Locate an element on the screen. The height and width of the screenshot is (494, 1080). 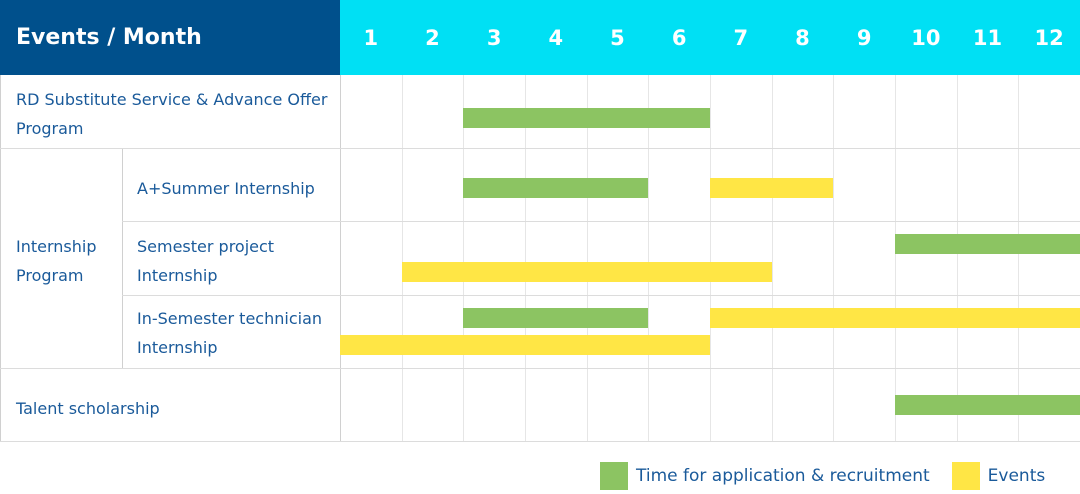
month-tick-label: 2 is located at coordinates (432, 37).